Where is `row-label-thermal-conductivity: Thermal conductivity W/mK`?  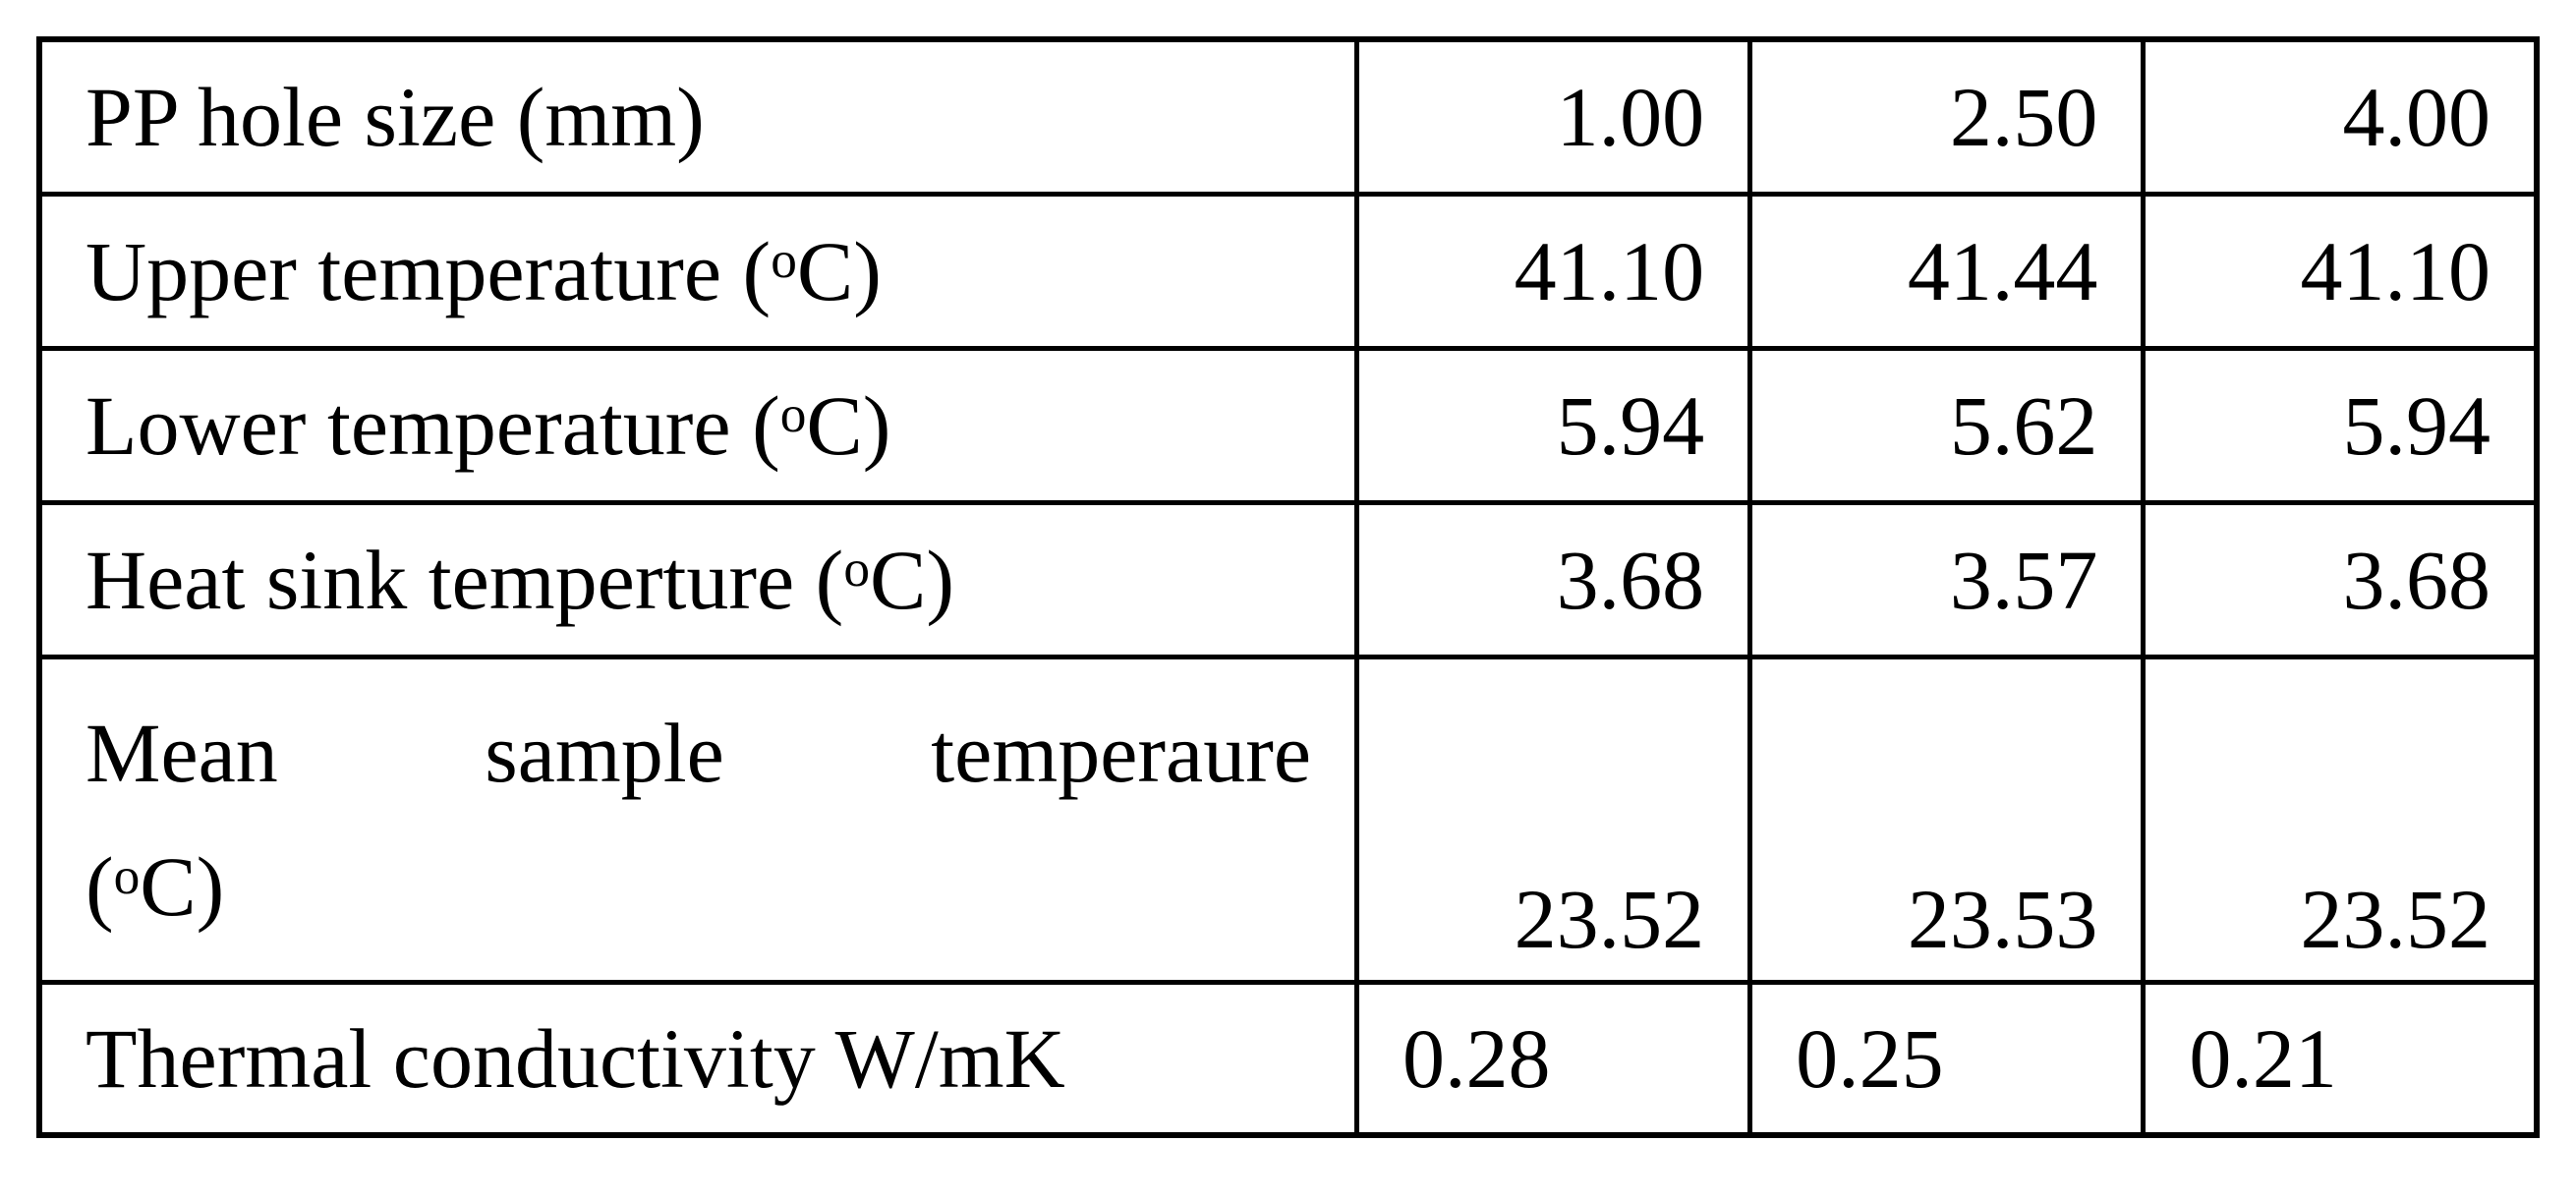
row-label-thermal-conductivity: Thermal conductivity W/mK is located at coordinates (698, 1059).